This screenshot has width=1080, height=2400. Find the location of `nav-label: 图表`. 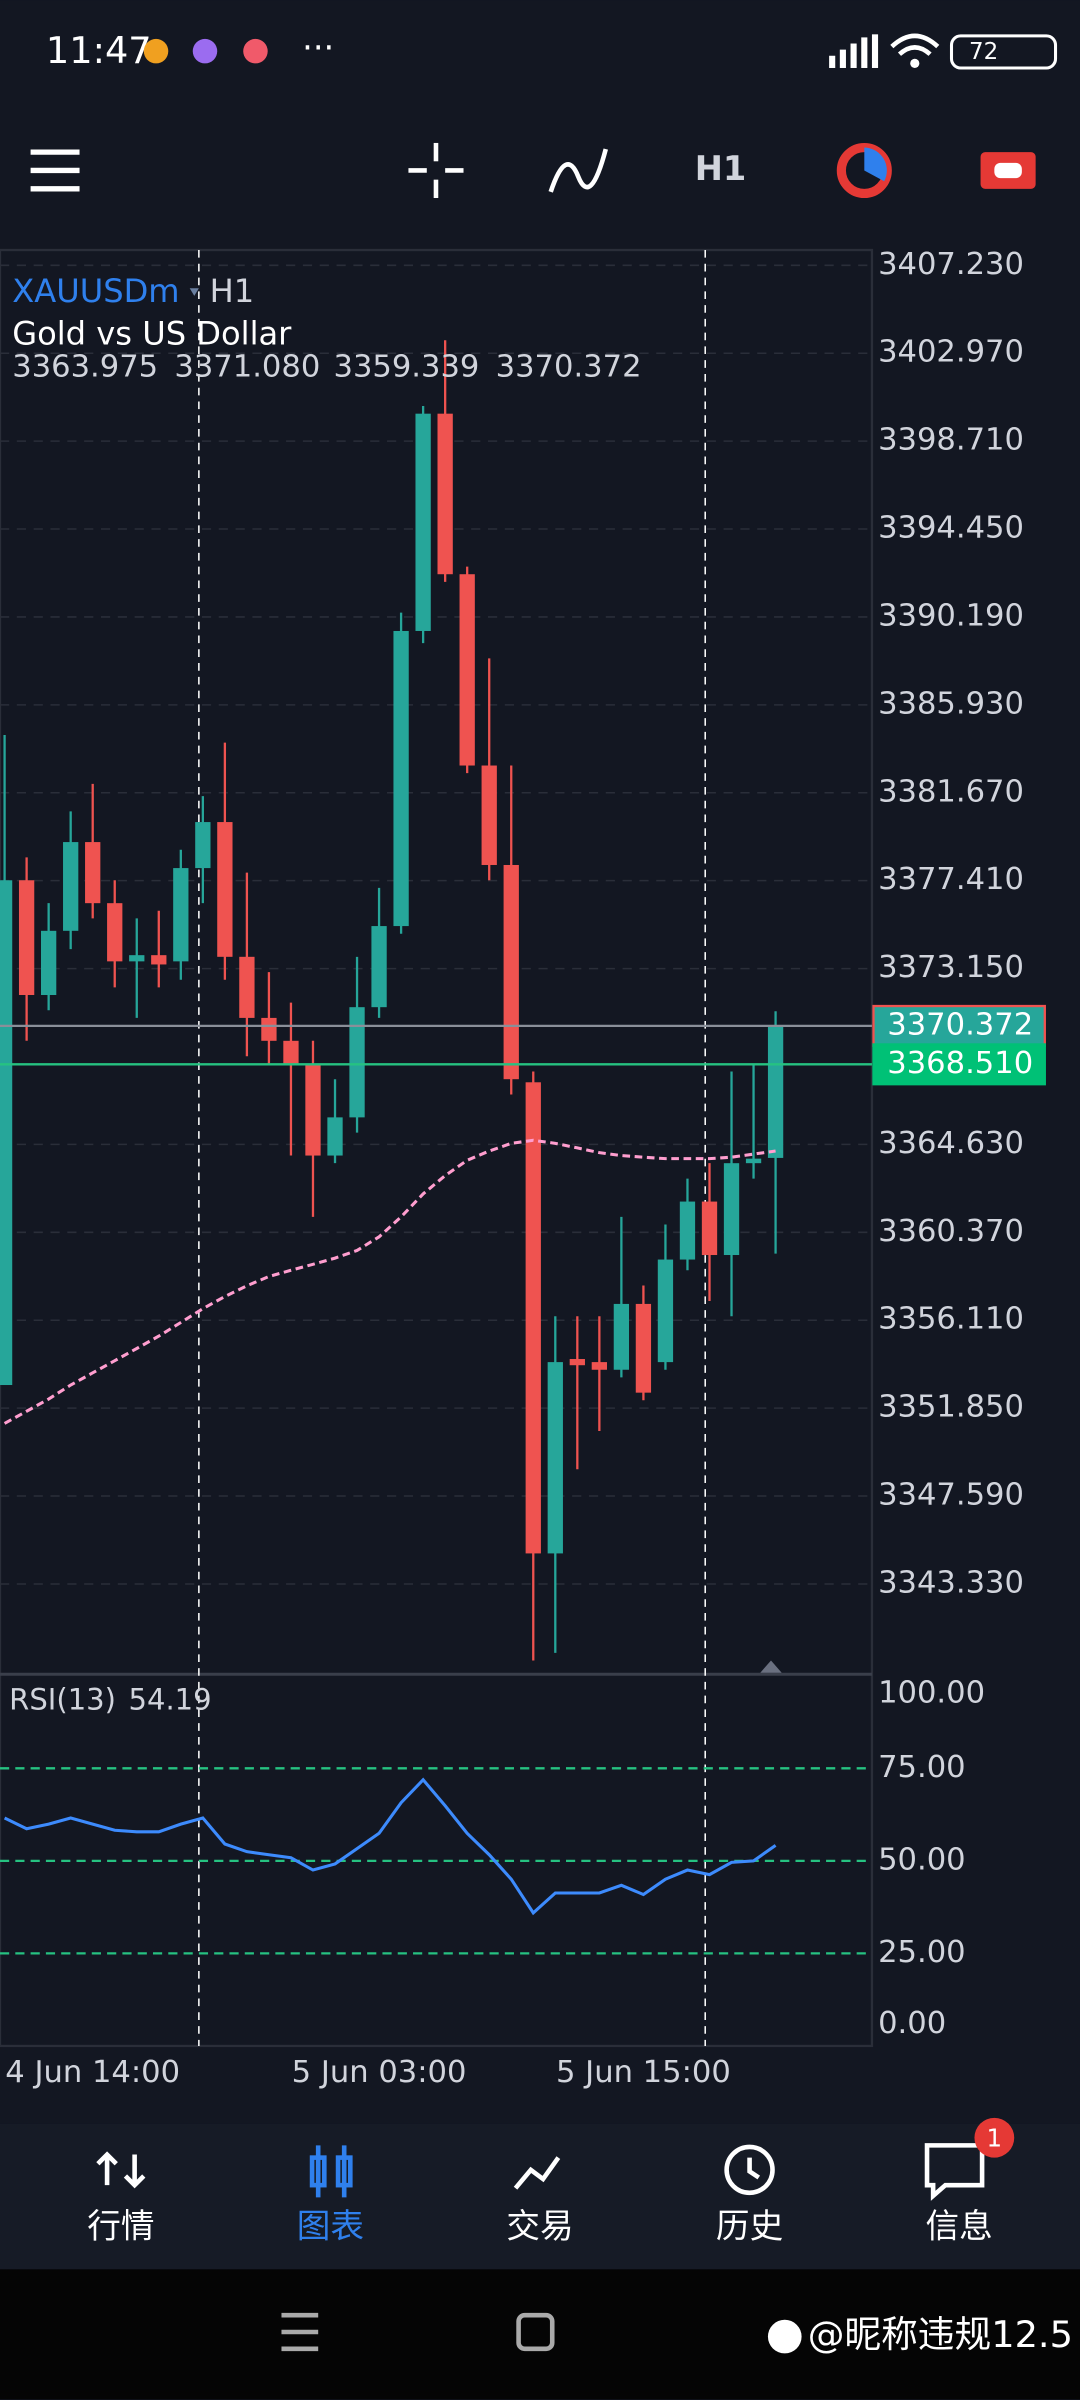

nav-label: 图表 is located at coordinates (330, 2225).